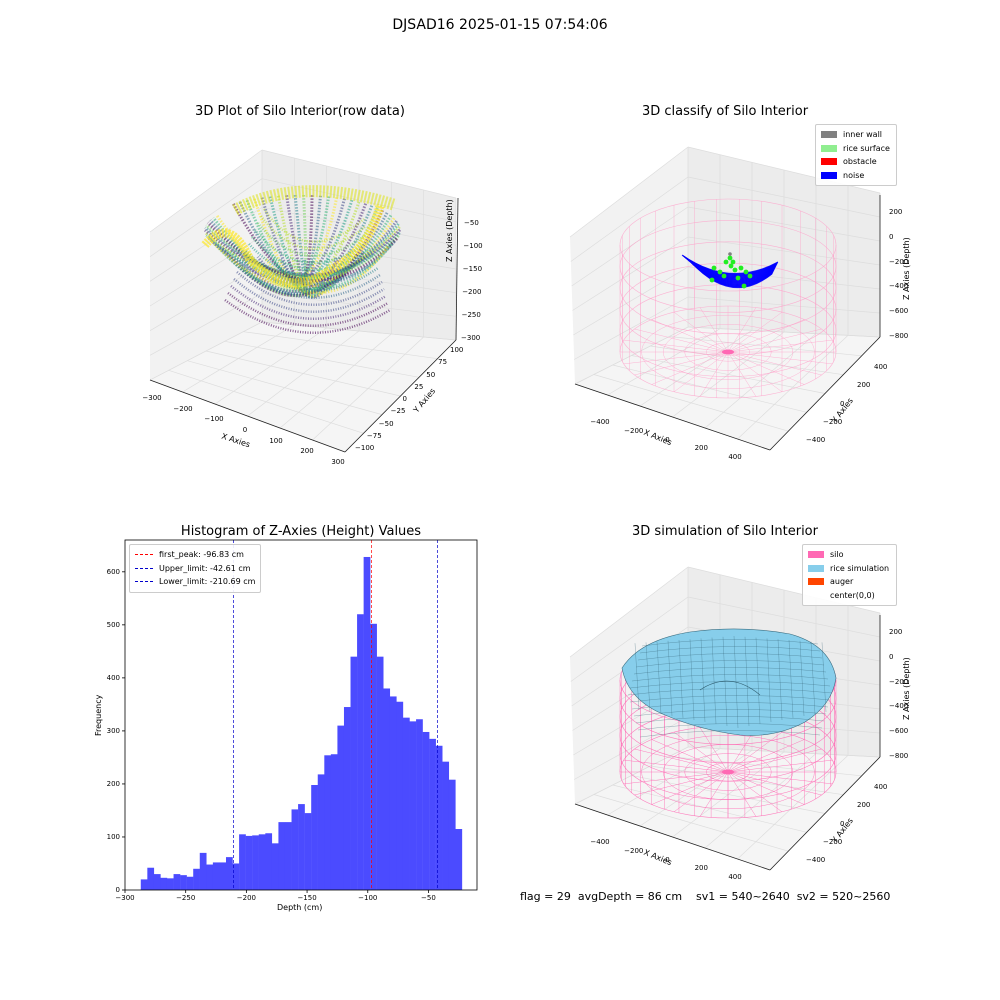  What do you see at coordinates (205, 568) in the screenshot?
I see `legend-label: Upper_limit: -42.61 cm` at bounding box center [205, 568].